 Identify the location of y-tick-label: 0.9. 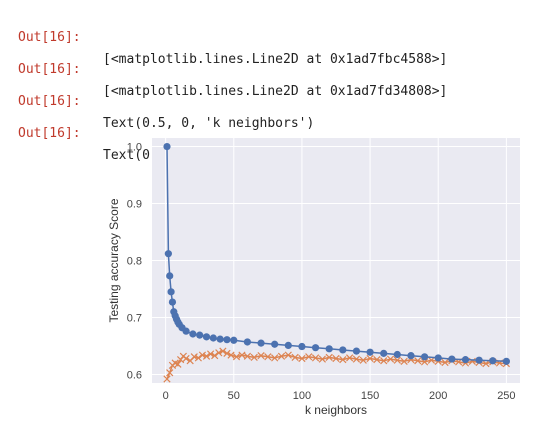
(134, 205).